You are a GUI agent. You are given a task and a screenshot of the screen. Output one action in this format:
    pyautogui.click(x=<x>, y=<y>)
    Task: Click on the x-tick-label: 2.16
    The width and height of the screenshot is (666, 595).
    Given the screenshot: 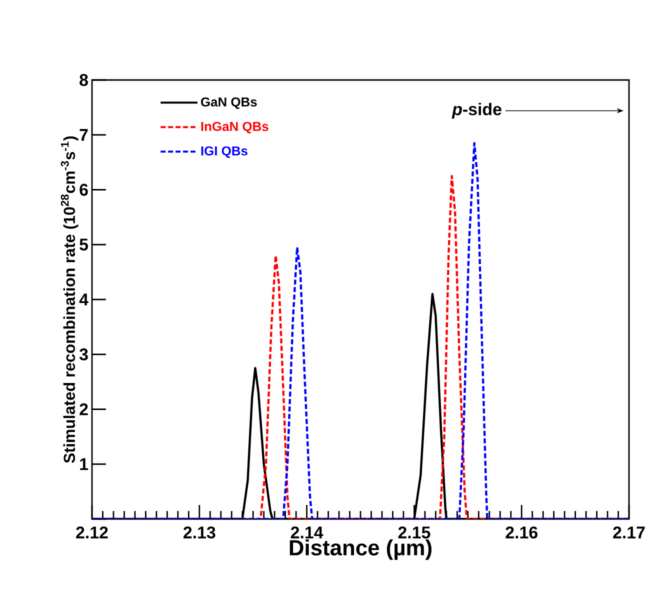 What is the action you would take?
    pyautogui.click(x=522, y=532)
    